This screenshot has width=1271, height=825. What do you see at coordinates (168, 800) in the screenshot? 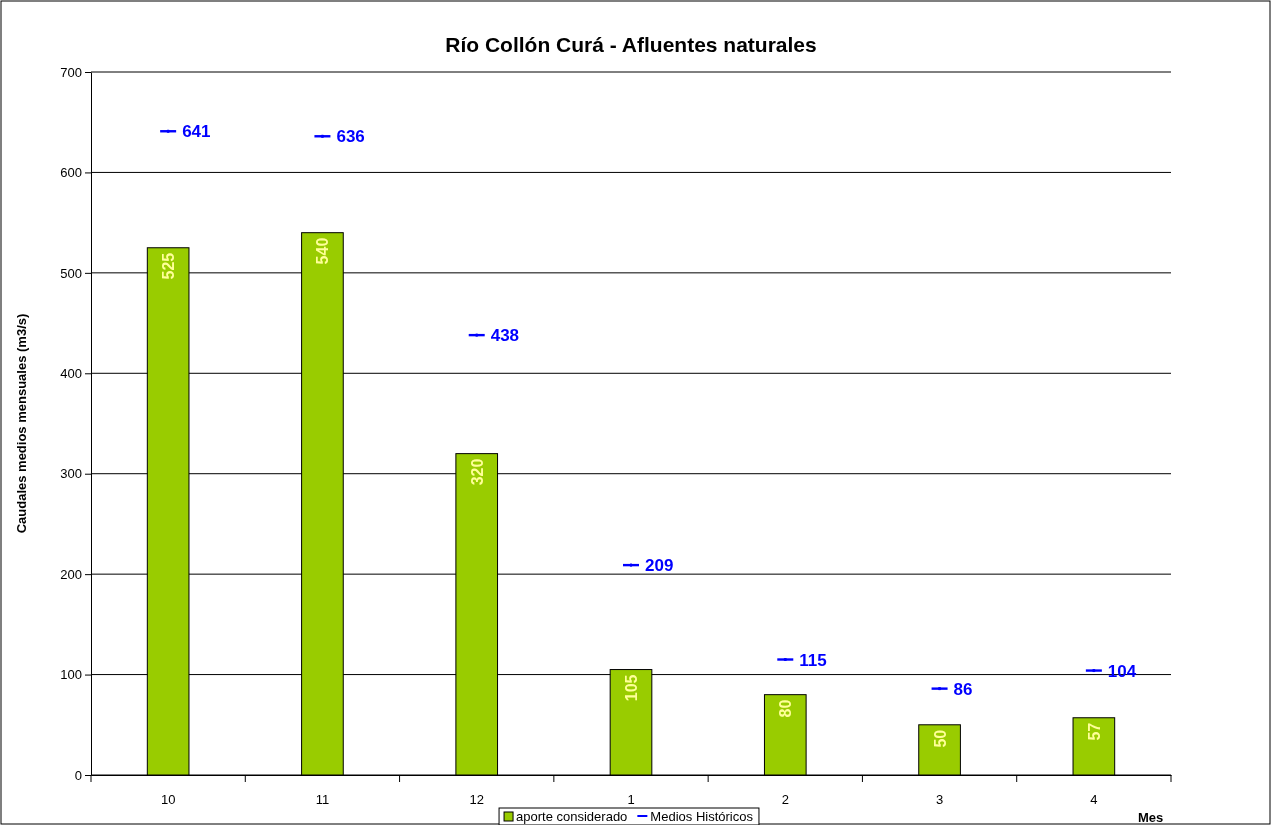
I see `x-tick-label: 10` at bounding box center [168, 800].